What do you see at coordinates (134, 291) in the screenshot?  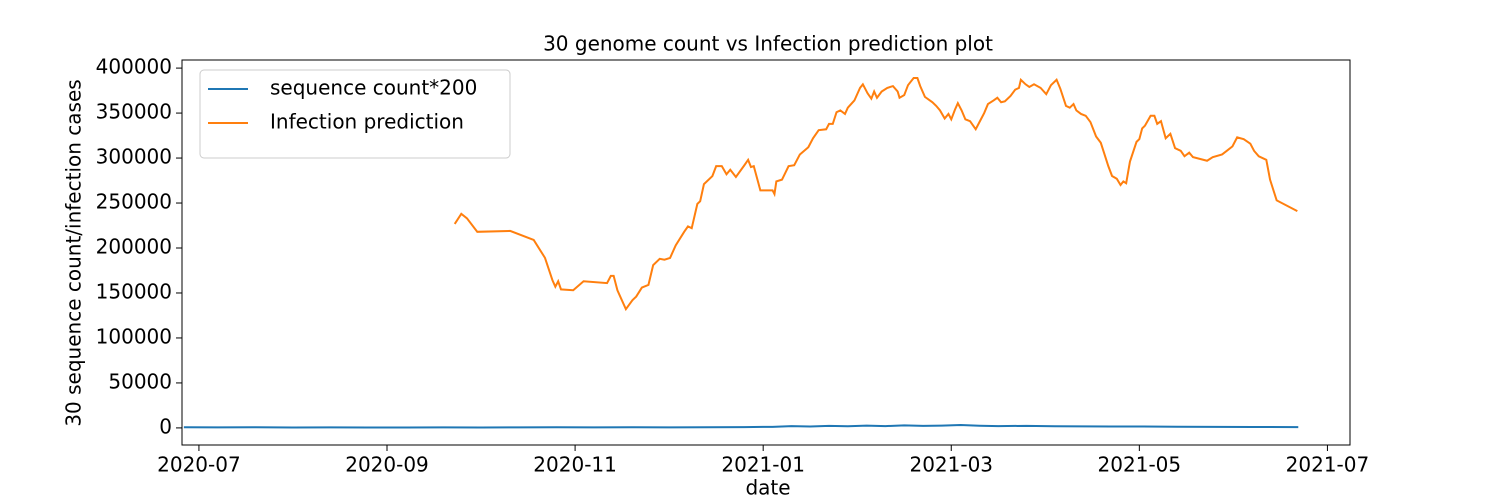 I see `y-tick-label: 150000` at bounding box center [134, 291].